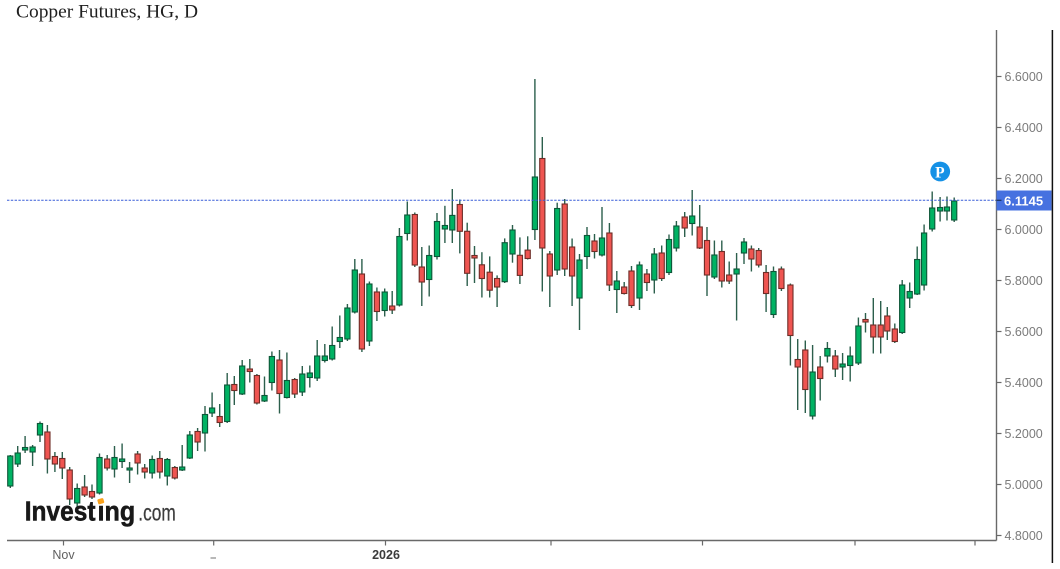  Describe the element at coordinates (1024, 485) in the screenshot. I see `svg-text: 5.0000` at that location.